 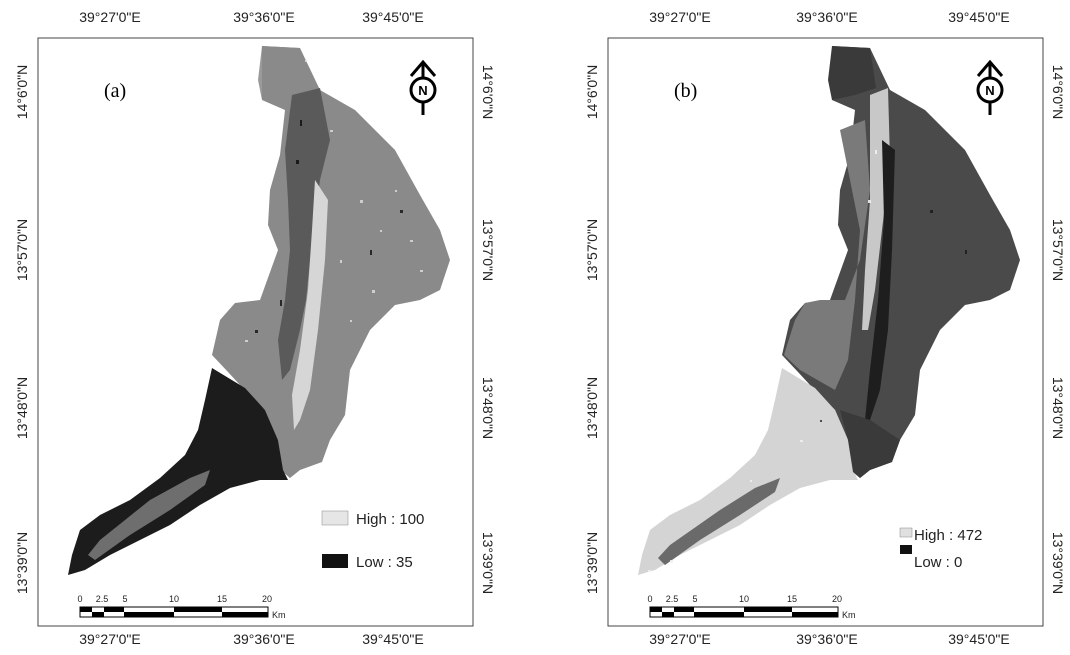 I want to click on panel-label: (b), so click(x=685, y=91).